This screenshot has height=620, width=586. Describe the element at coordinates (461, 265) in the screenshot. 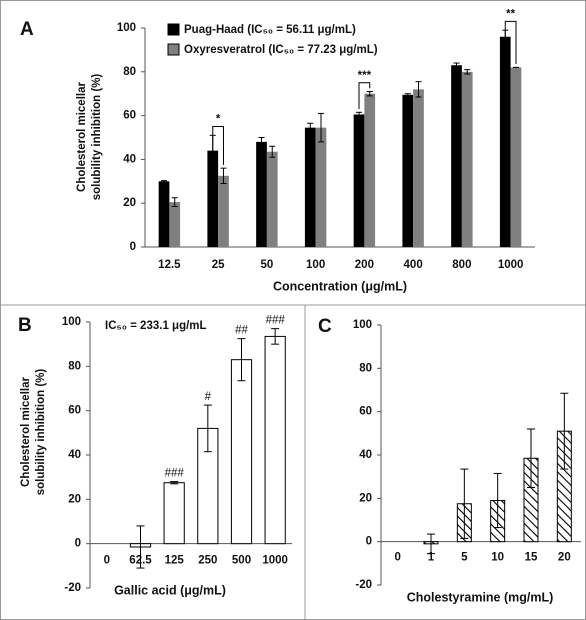

I see `x-tick-label: 800` at that location.